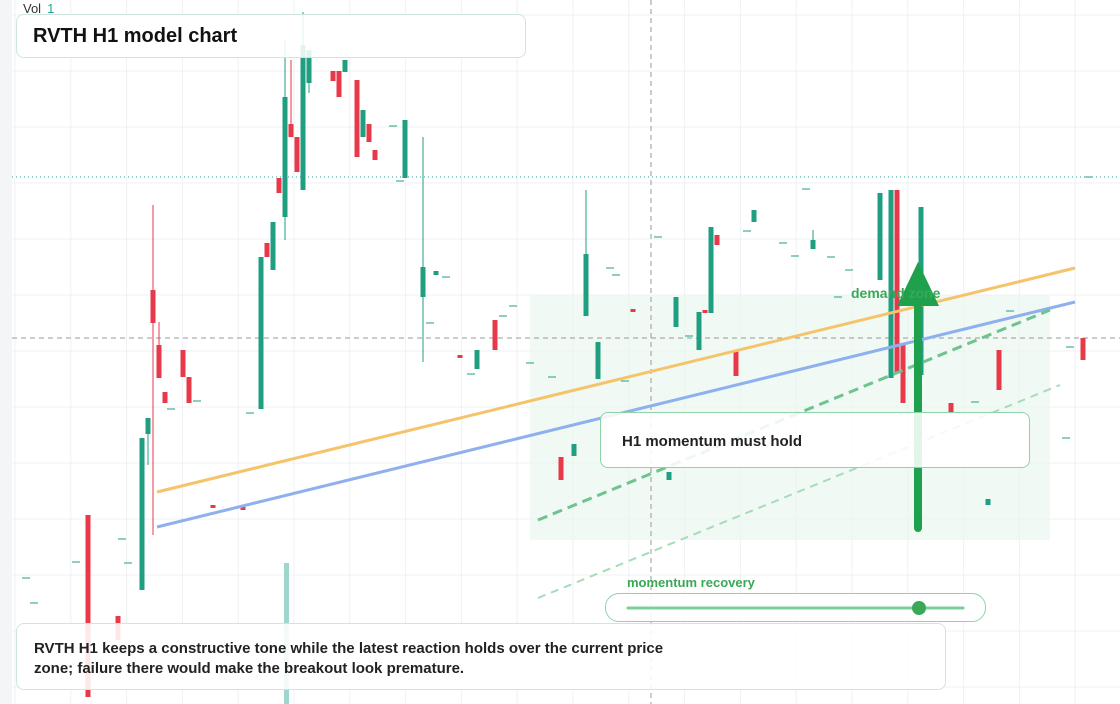 The image size is (1120, 704). Describe the element at coordinates (32, 8) in the screenshot. I see `vol-label: Vol` at that location.